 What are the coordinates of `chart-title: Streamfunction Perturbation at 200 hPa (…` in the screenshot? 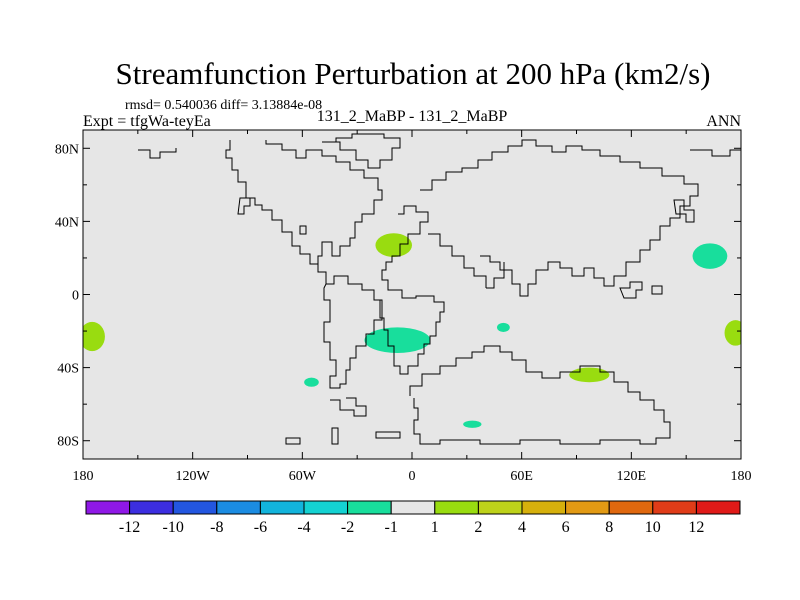 It's located at (413, 73).